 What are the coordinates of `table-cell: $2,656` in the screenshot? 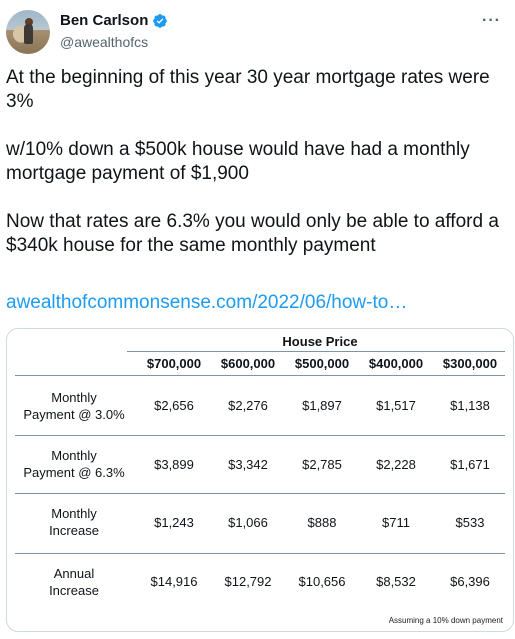 It's located at (174, 405).